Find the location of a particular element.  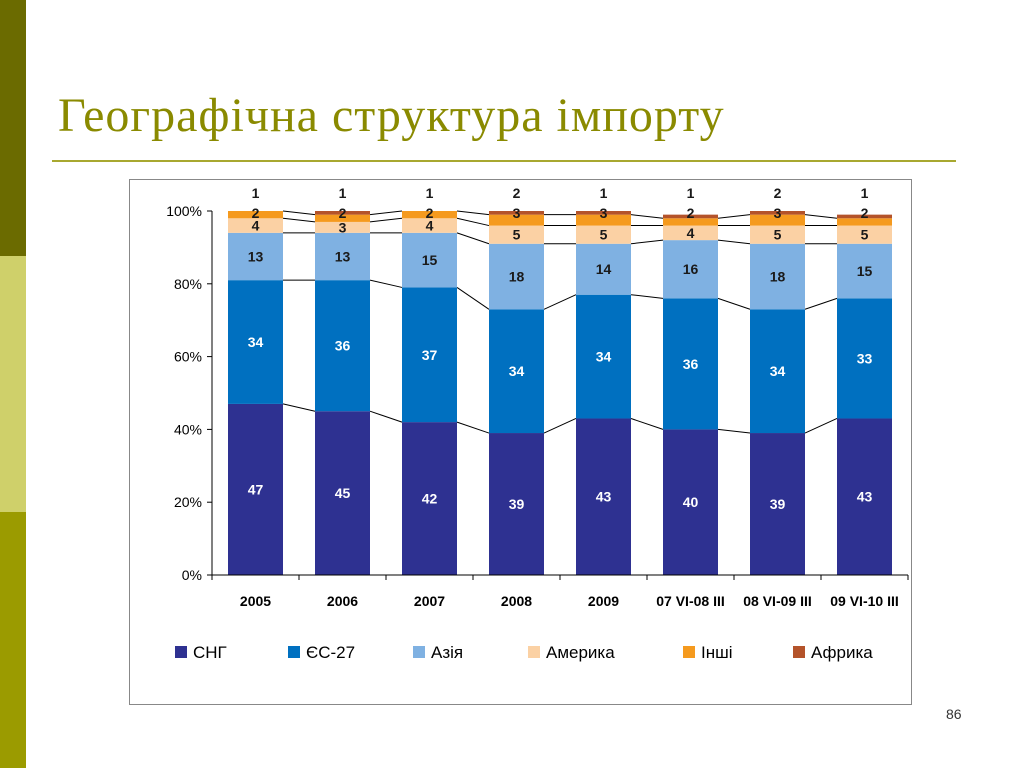

x-tick-label: 09 VI-10 III is located at coordinates (864, 601).